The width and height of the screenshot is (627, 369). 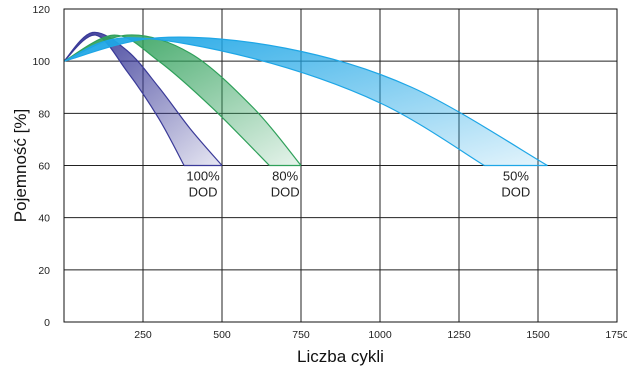 I want to click on x-tick-label: 1000, so click(x=380, y=335).